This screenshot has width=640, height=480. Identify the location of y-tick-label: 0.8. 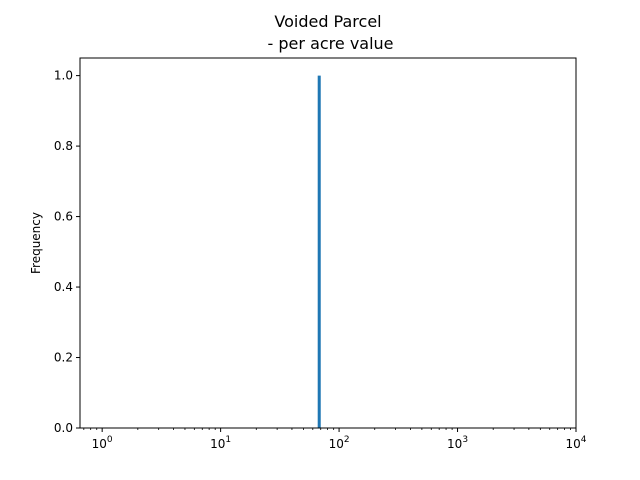
(63, 146).